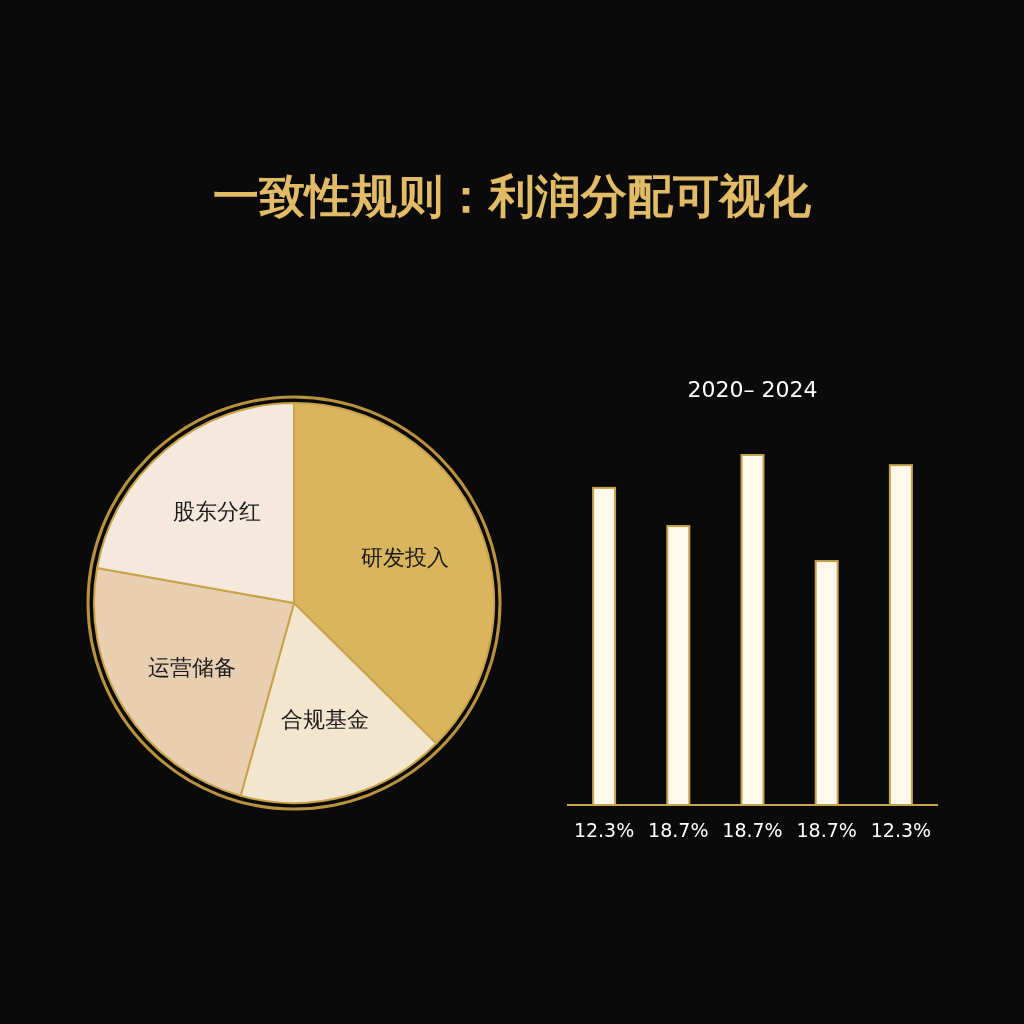 This screenshot has height=1024, width=1024. Describe the element at coordinates (324, 719) in the screenshot. I see `slice-label: 合规基金` at that location.